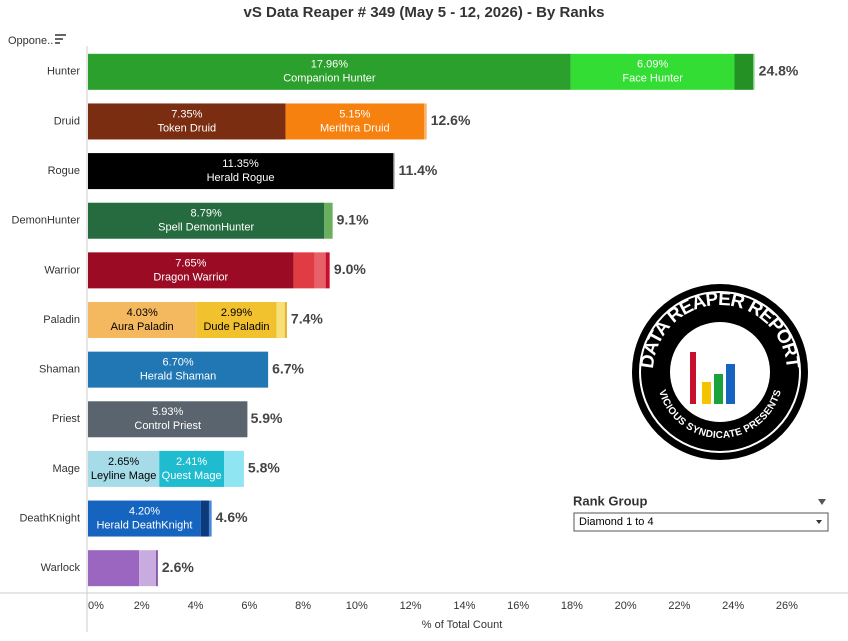  Describe the element at coordinates (142, 313) in the screenshot. I see `segment-value-label: 4.03%` at that location.